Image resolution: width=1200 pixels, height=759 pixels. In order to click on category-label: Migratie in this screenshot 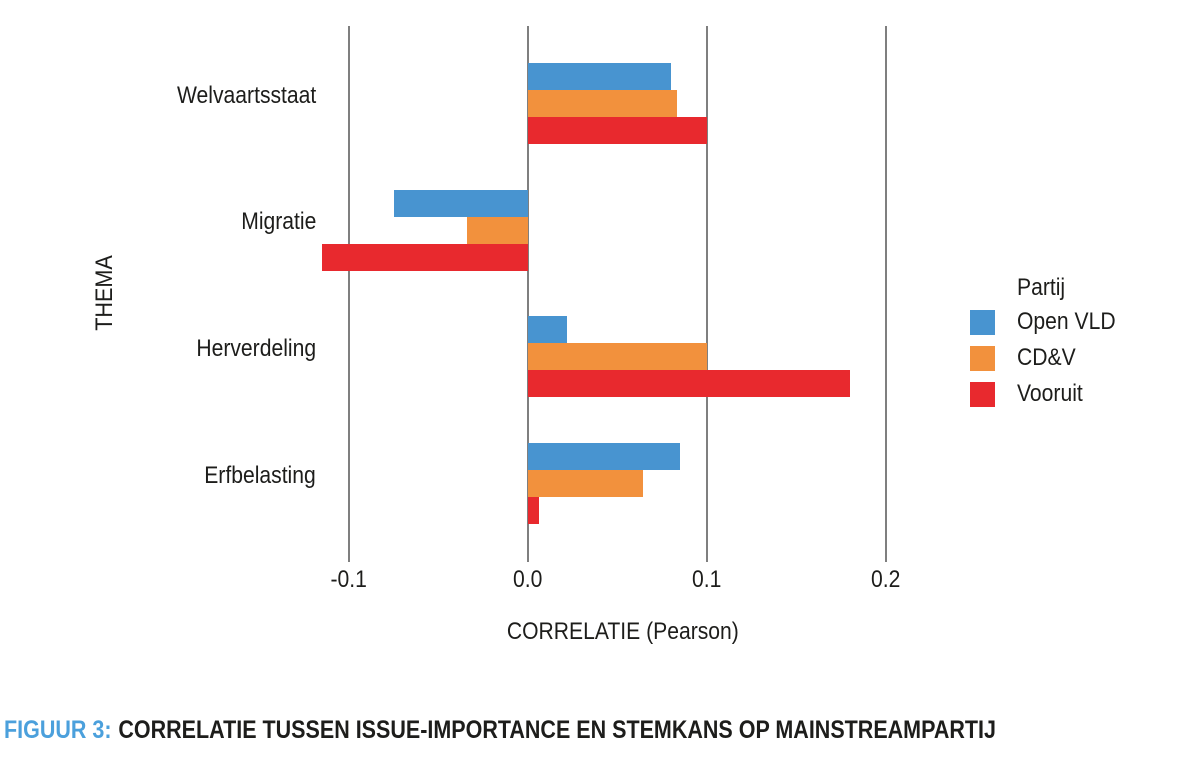, I will do `click(278, 222)`.